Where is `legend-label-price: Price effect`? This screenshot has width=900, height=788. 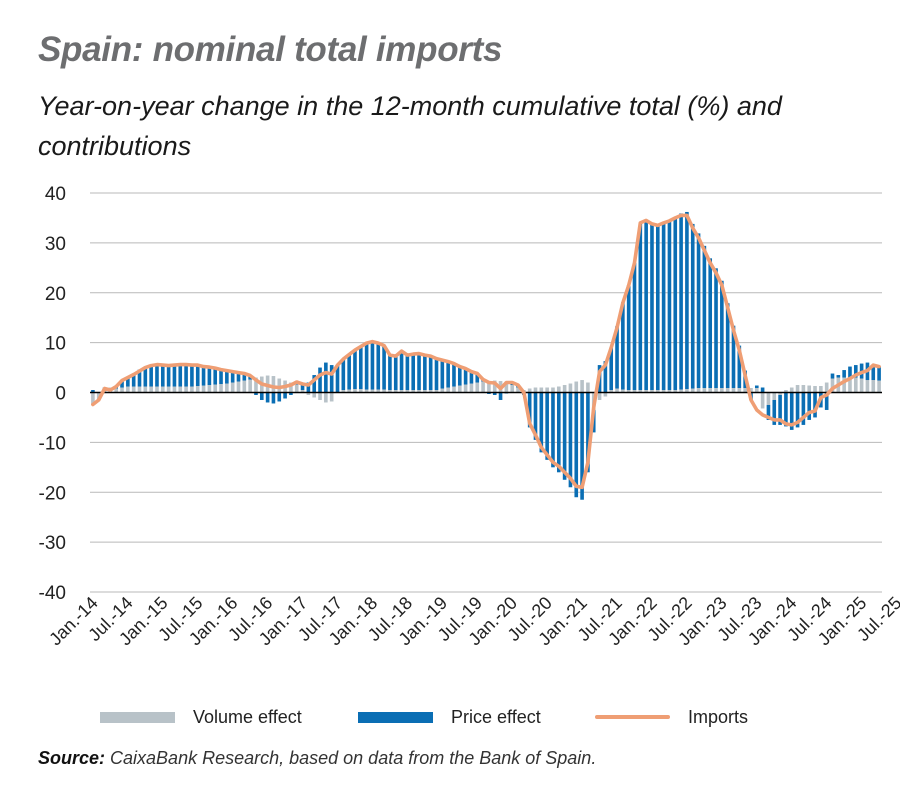
legend-label-price: Price effect is located at coordinates (496, 716).